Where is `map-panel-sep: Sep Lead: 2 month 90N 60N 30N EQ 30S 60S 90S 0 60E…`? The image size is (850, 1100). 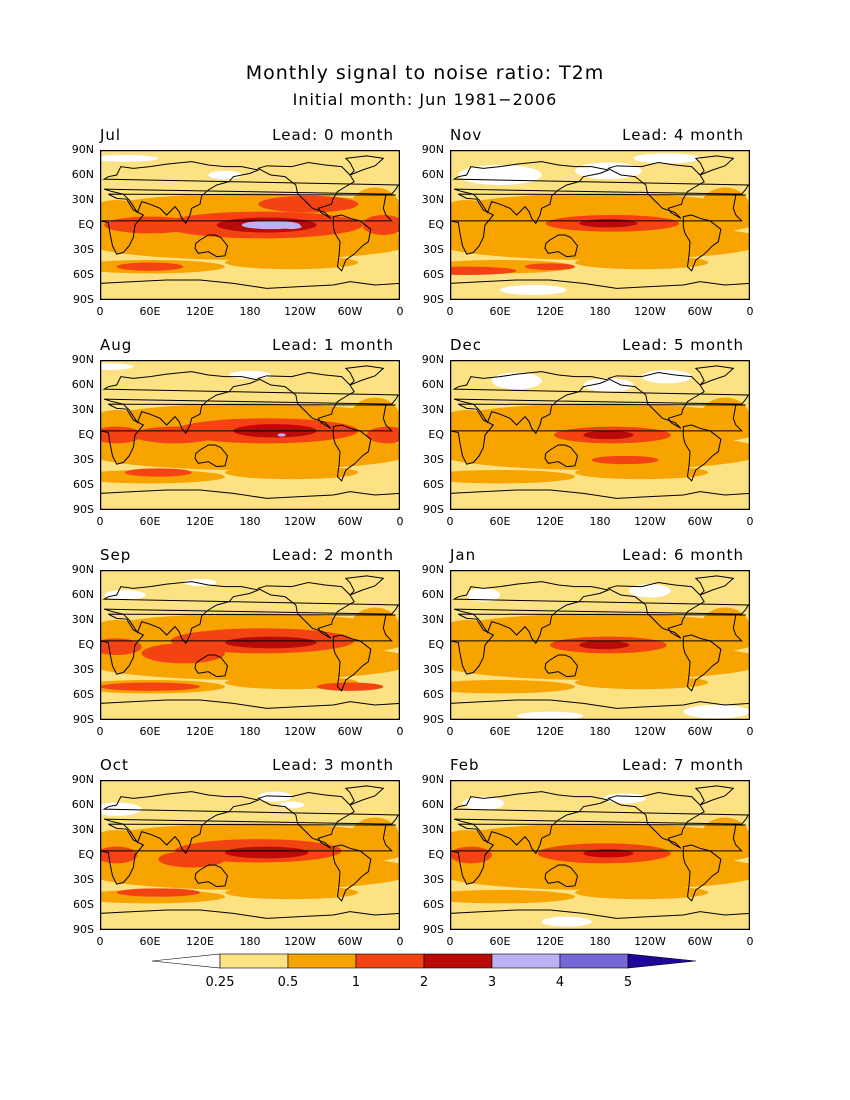
map-panel-sep: Sep Lead: 2 month 90N 60N 30N EQ 30S 60S 90S 0 60E… is located at coordinates (238, 642).